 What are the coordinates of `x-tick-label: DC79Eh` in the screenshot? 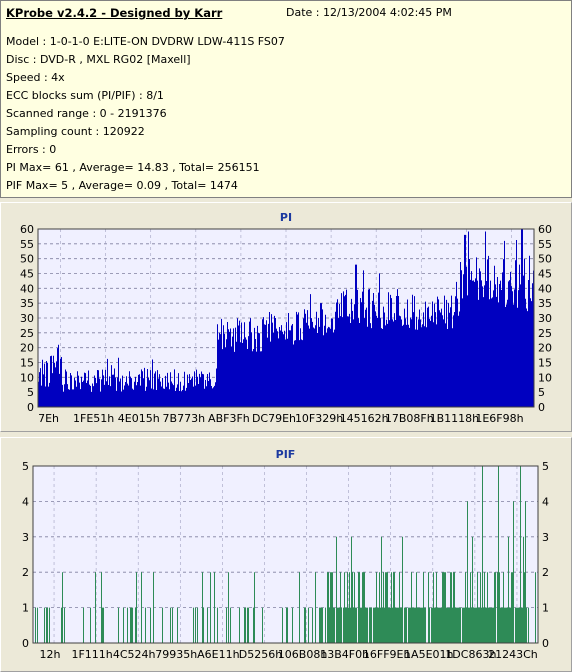 It's located at (274, 418).